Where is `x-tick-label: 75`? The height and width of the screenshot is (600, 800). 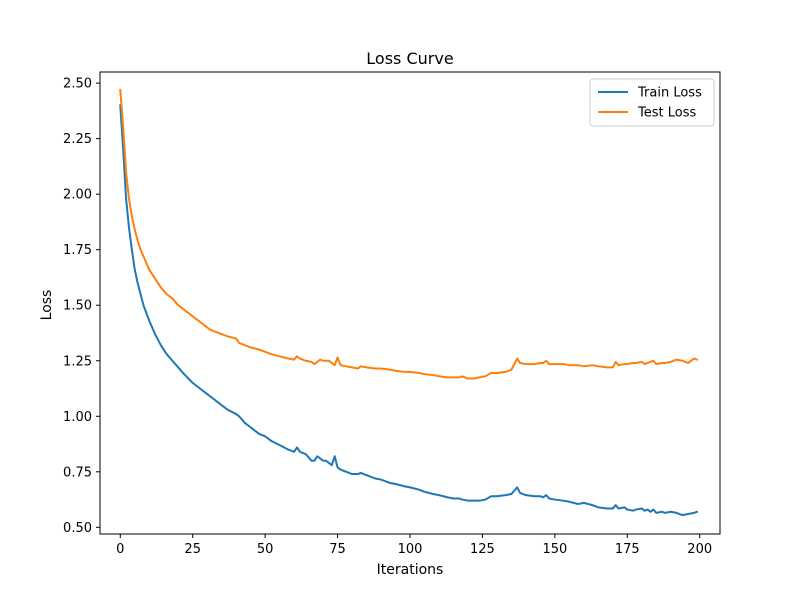 x-tick-label: 75 is located at coordinates (337, 549).